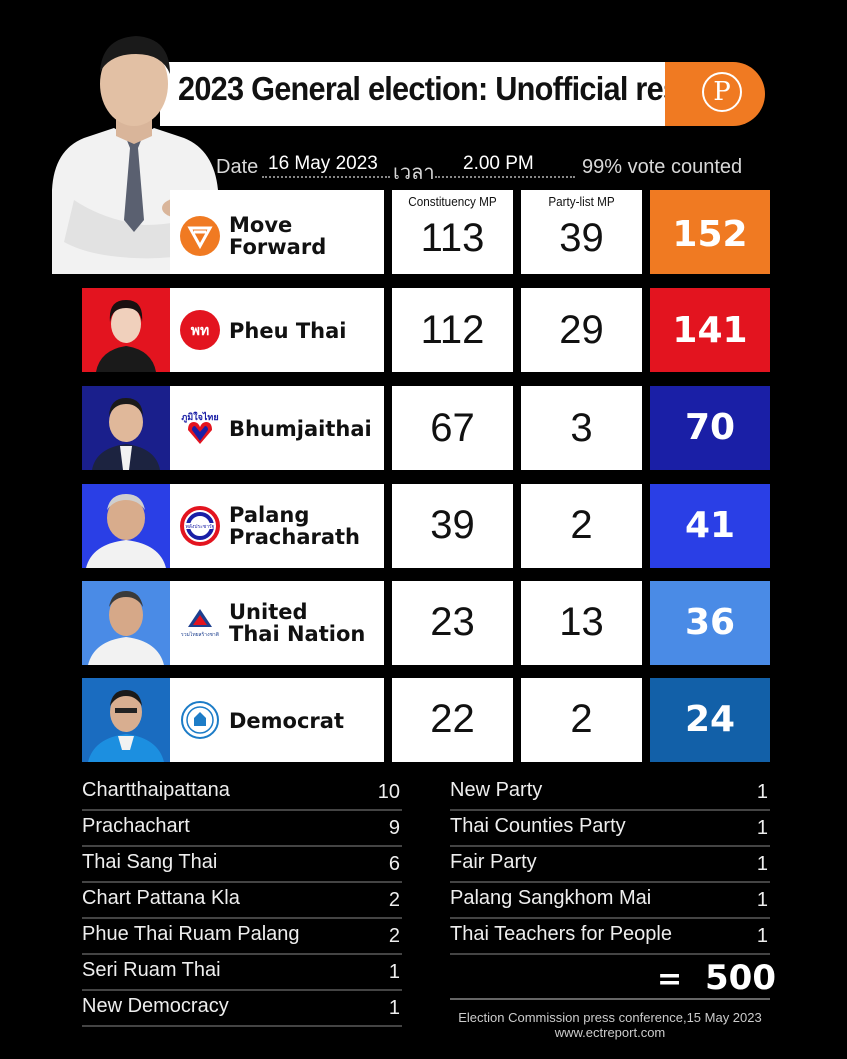  What do you see at coordinates (156, 790) in the screenshot?
I see `party-name: Chartthaipattana` at bounding box center [156, 790].